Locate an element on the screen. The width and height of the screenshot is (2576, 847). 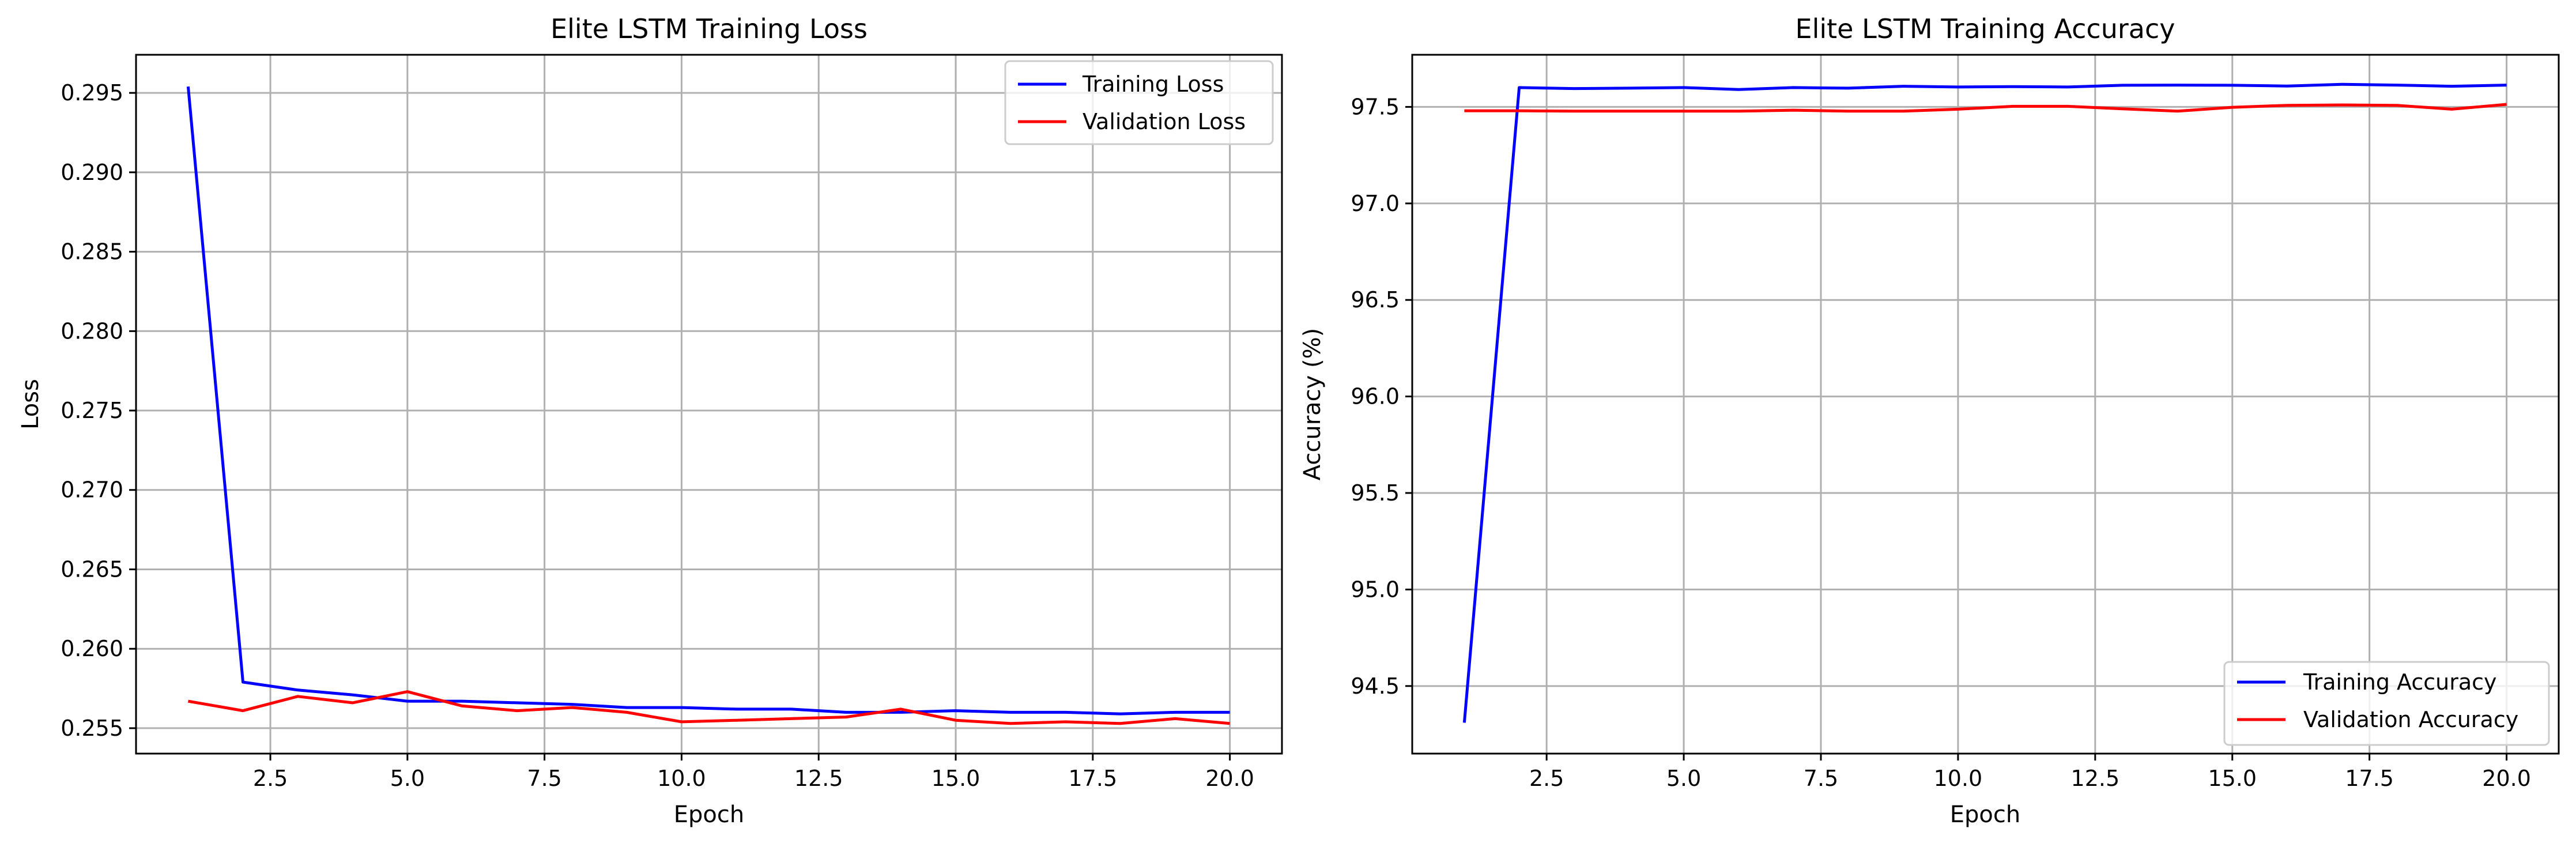
loss-y-tick-label: 0.260 is located at coordinates (92, 648).